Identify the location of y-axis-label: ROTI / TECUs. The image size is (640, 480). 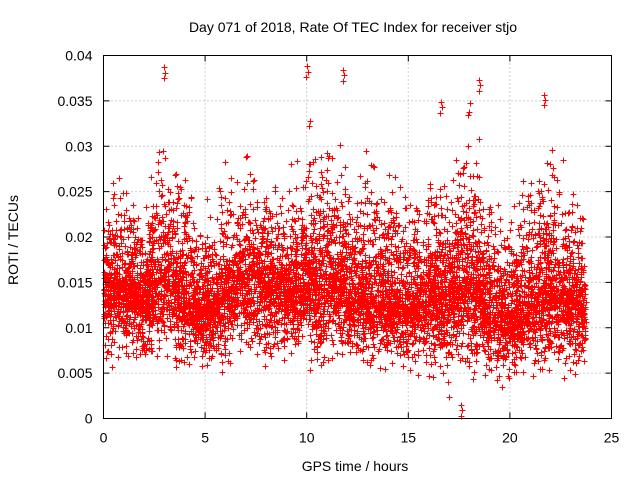
(13, 240).